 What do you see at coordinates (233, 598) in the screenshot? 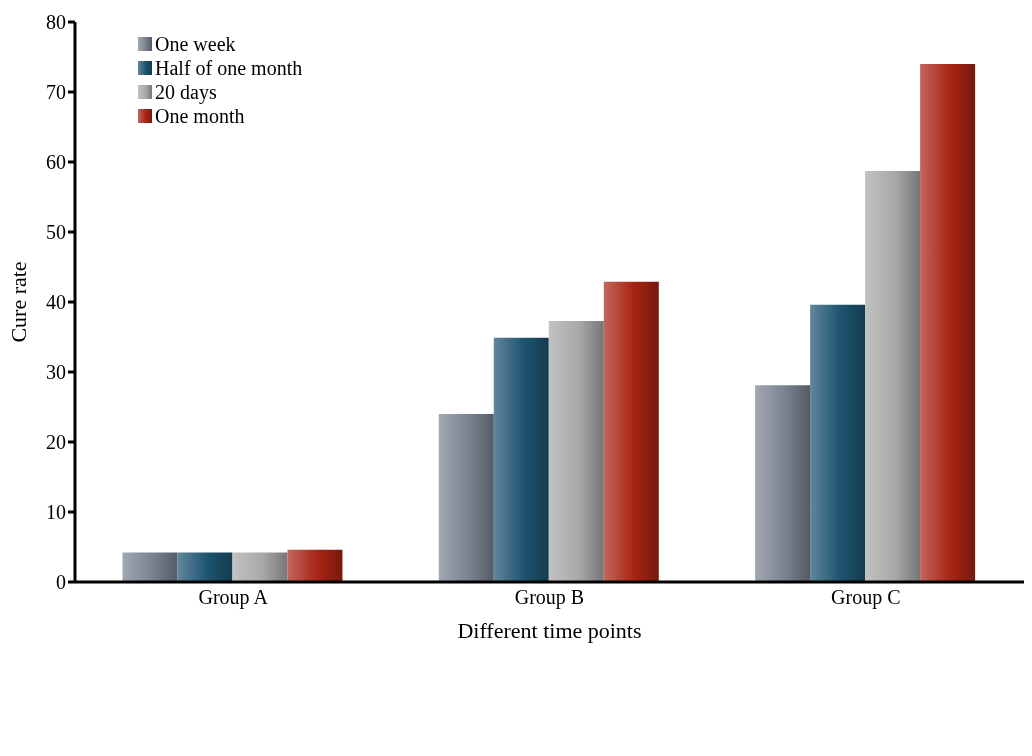
I see `x-tick-label: Group A` at bounding box center [233, 598].